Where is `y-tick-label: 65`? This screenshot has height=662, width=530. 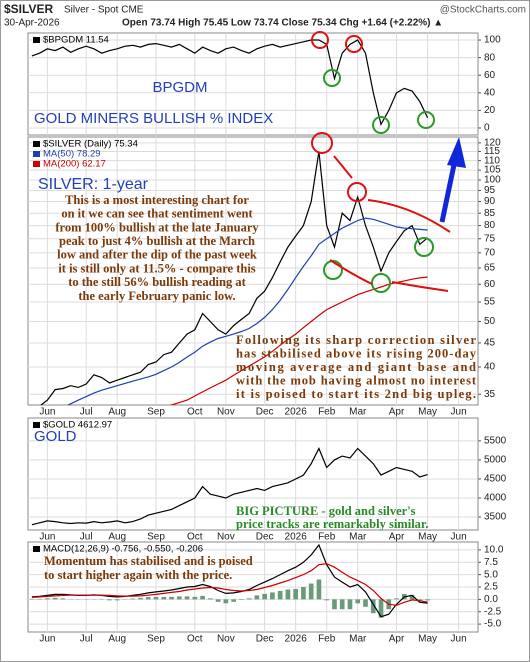 y-tick-label: 65 is located at coordinates (490, 268).